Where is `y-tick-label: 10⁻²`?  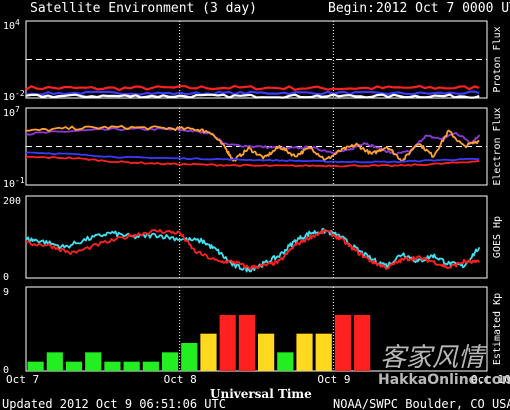
y-tick-label: 10⁻² is located at coordinates (14, 96).